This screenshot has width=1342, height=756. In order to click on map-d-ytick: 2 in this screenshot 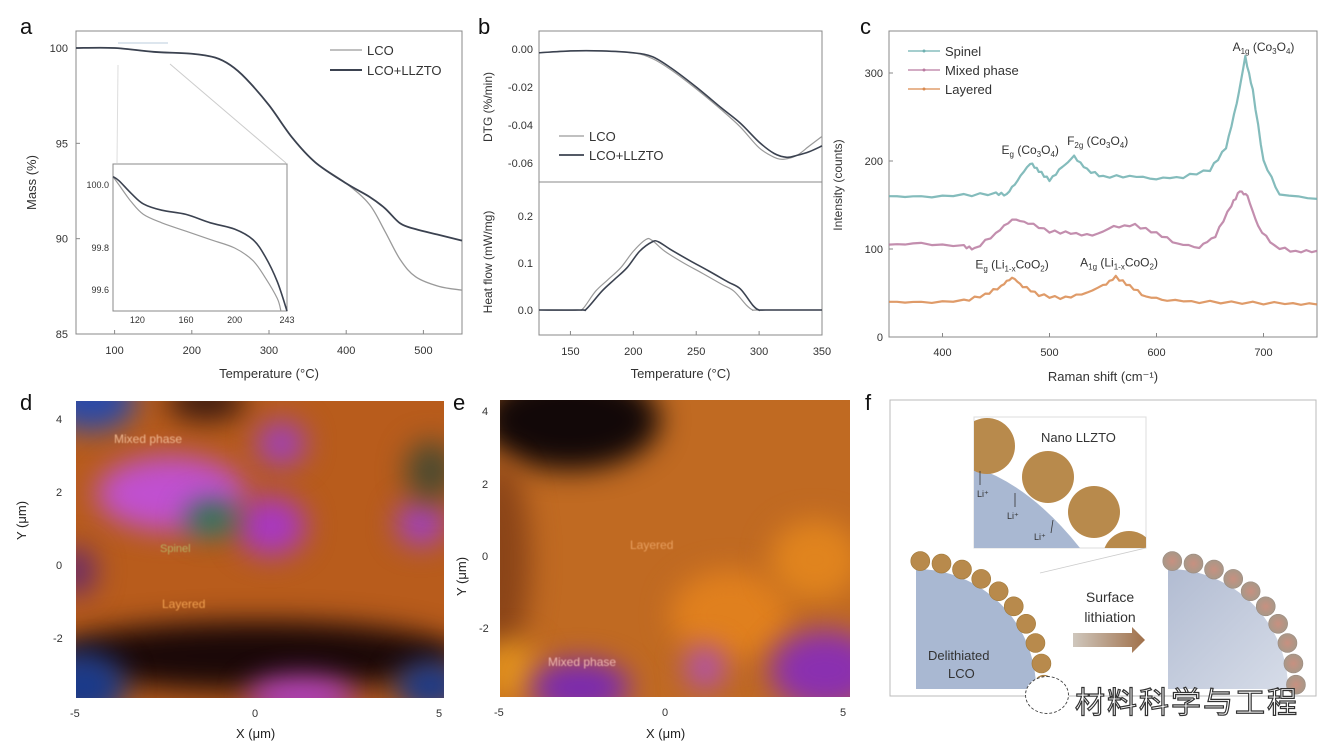, I will do `click(59, 493)`.